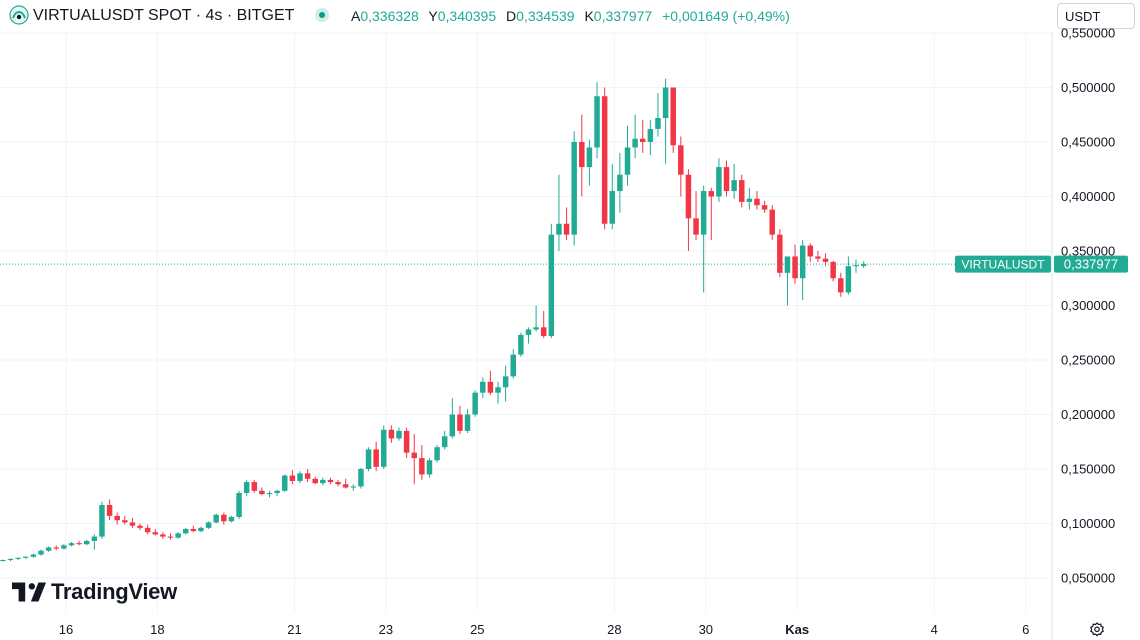  Describe the element at coordinates (1088, 523) in the screenshot. I see `y-tick-label: 0,100000` at that location.